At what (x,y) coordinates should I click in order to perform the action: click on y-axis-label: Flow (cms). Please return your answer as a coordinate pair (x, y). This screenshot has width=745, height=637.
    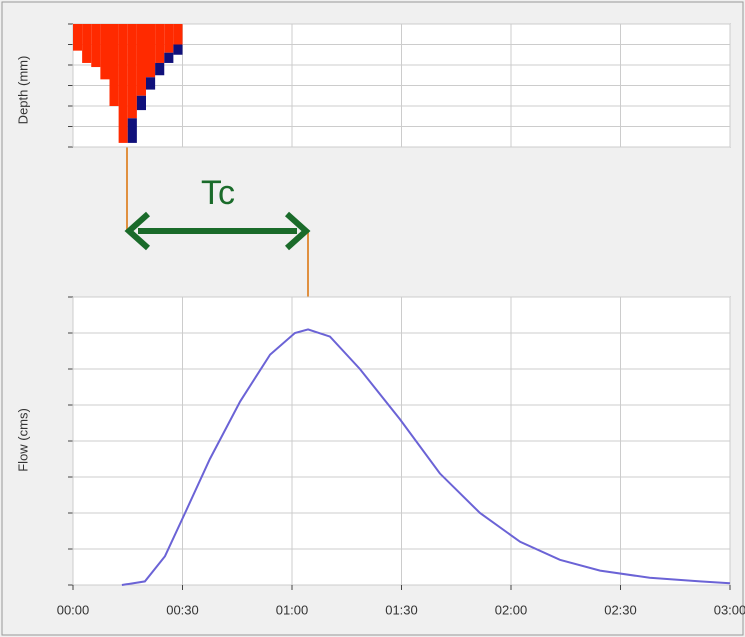
    Looking at the image, I should click on (22, 440).